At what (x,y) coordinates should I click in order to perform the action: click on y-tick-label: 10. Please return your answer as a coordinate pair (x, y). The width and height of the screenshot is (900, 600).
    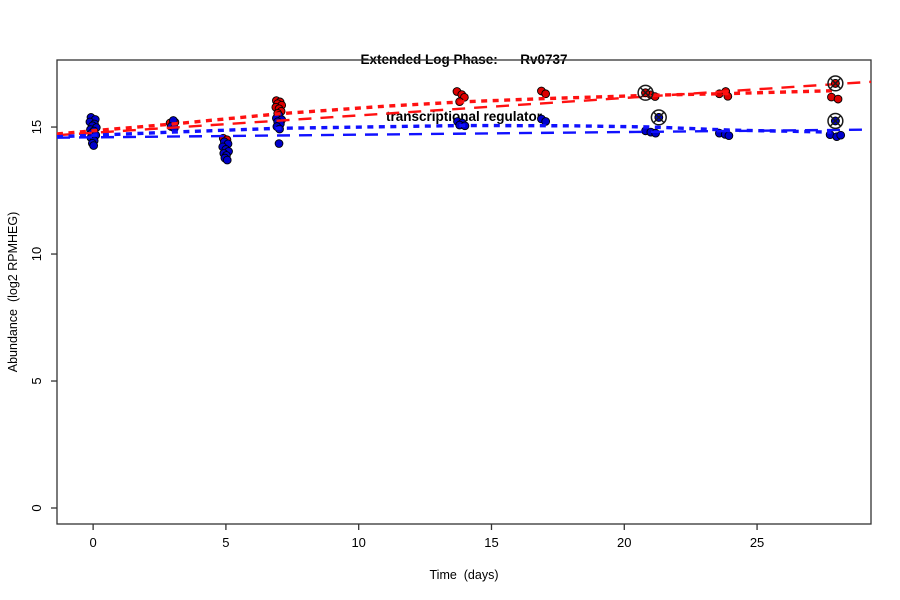
    Looking at the image, I should click on (36, 254).